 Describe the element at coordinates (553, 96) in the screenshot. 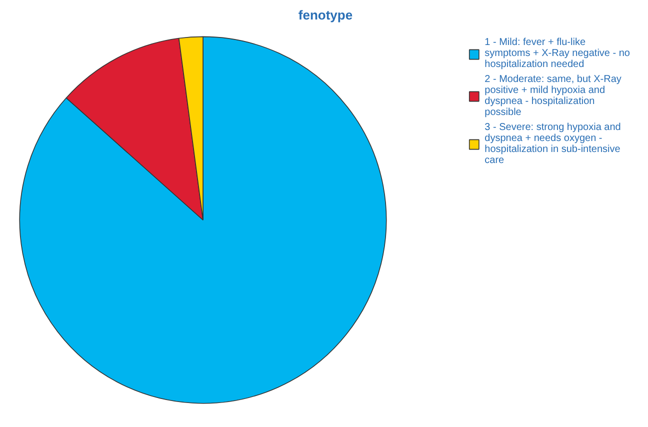

I see `legend-label: 2 - Moderate: same, but X-Ray positive + mild hypoxia and dyspnea - hospitalization possible` at that location.